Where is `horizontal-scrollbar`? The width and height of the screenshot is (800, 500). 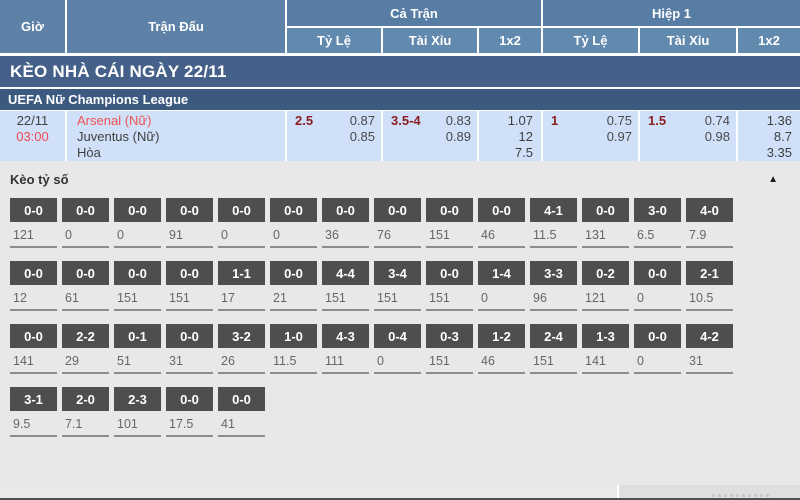
horizontal-scrollbar is located at coordinates (400, 492).